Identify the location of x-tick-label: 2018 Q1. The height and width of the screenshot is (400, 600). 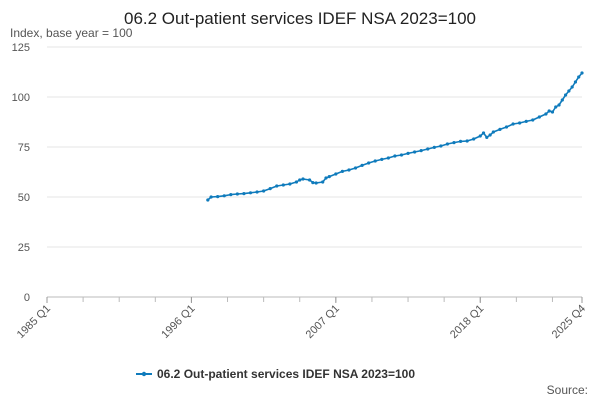
(467, 322).